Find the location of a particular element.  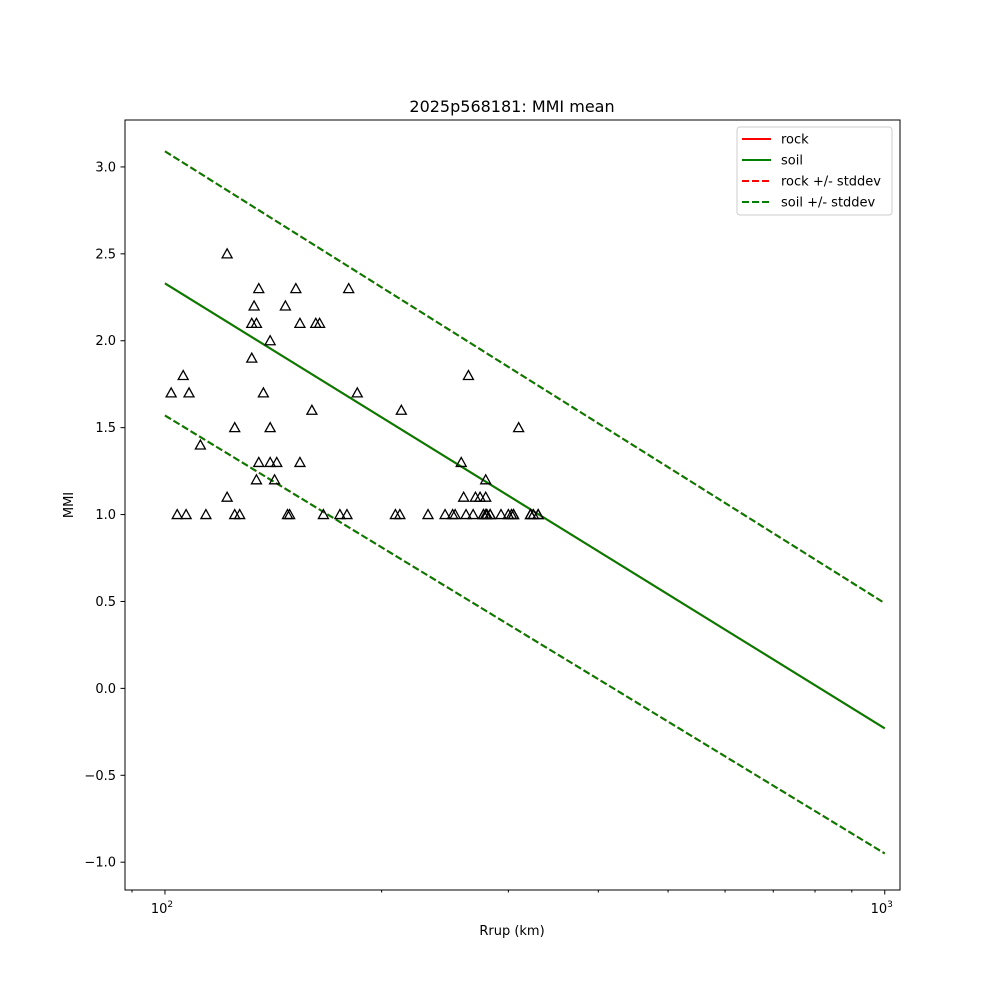

y-tick-label-5: 0.5 is located at coordinates (105, 602).